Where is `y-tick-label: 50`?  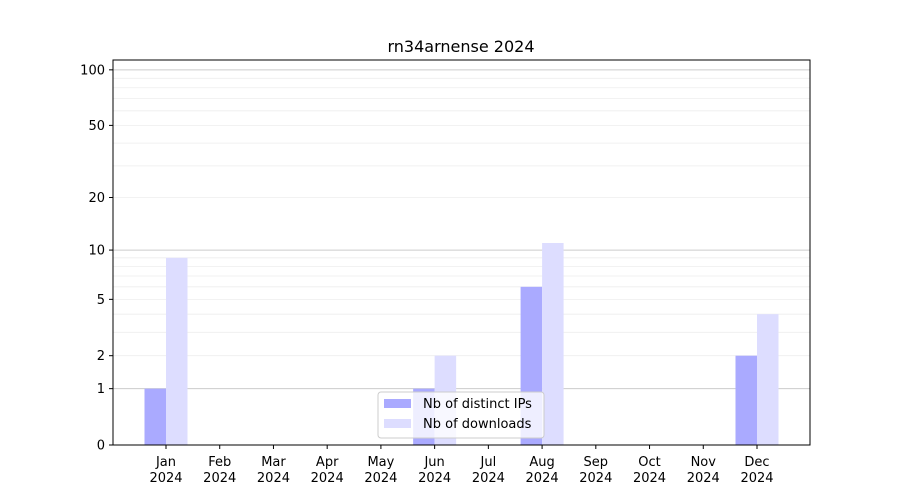
y-tick-label: 50 is located at coordinates (96, 126).